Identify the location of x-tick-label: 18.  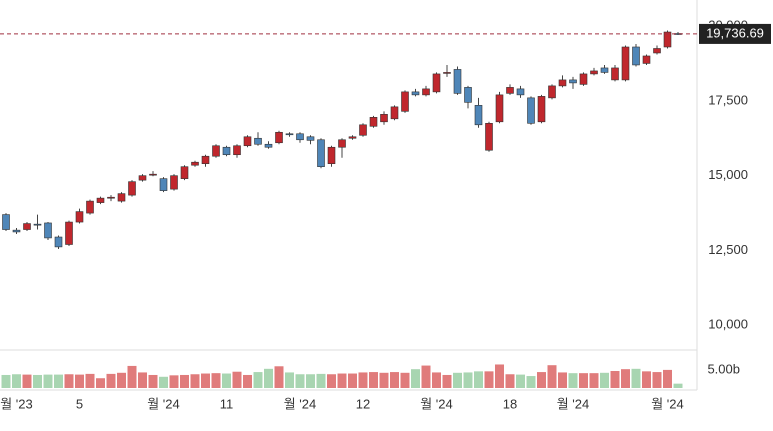
(510, 403).